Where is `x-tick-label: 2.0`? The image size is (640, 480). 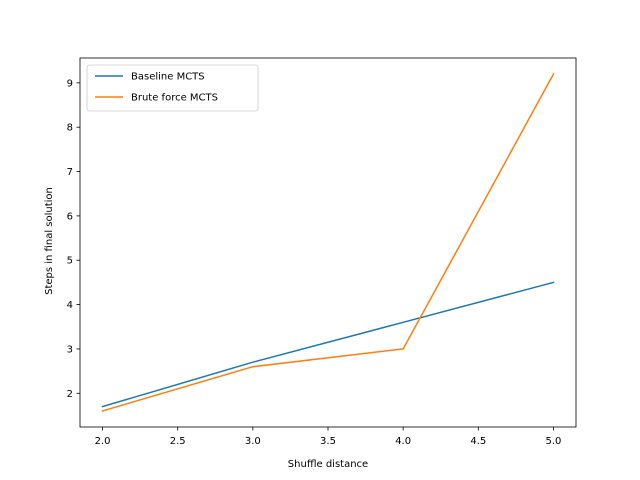 x-tick-label: 2.0 is located at coordinates (103, 441).